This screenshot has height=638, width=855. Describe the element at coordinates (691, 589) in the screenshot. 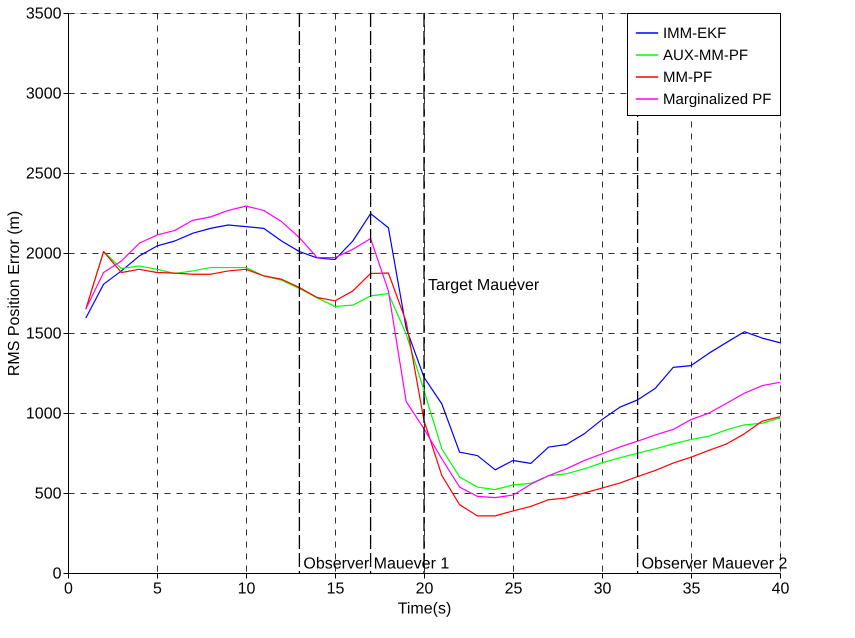

I see `x-tick-label: 35` at that location.